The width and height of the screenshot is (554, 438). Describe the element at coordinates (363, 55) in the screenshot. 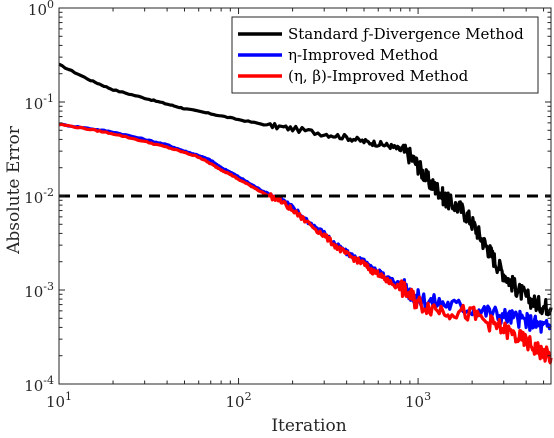

I see `legend-label-eta: η-Improved Method` at that location.